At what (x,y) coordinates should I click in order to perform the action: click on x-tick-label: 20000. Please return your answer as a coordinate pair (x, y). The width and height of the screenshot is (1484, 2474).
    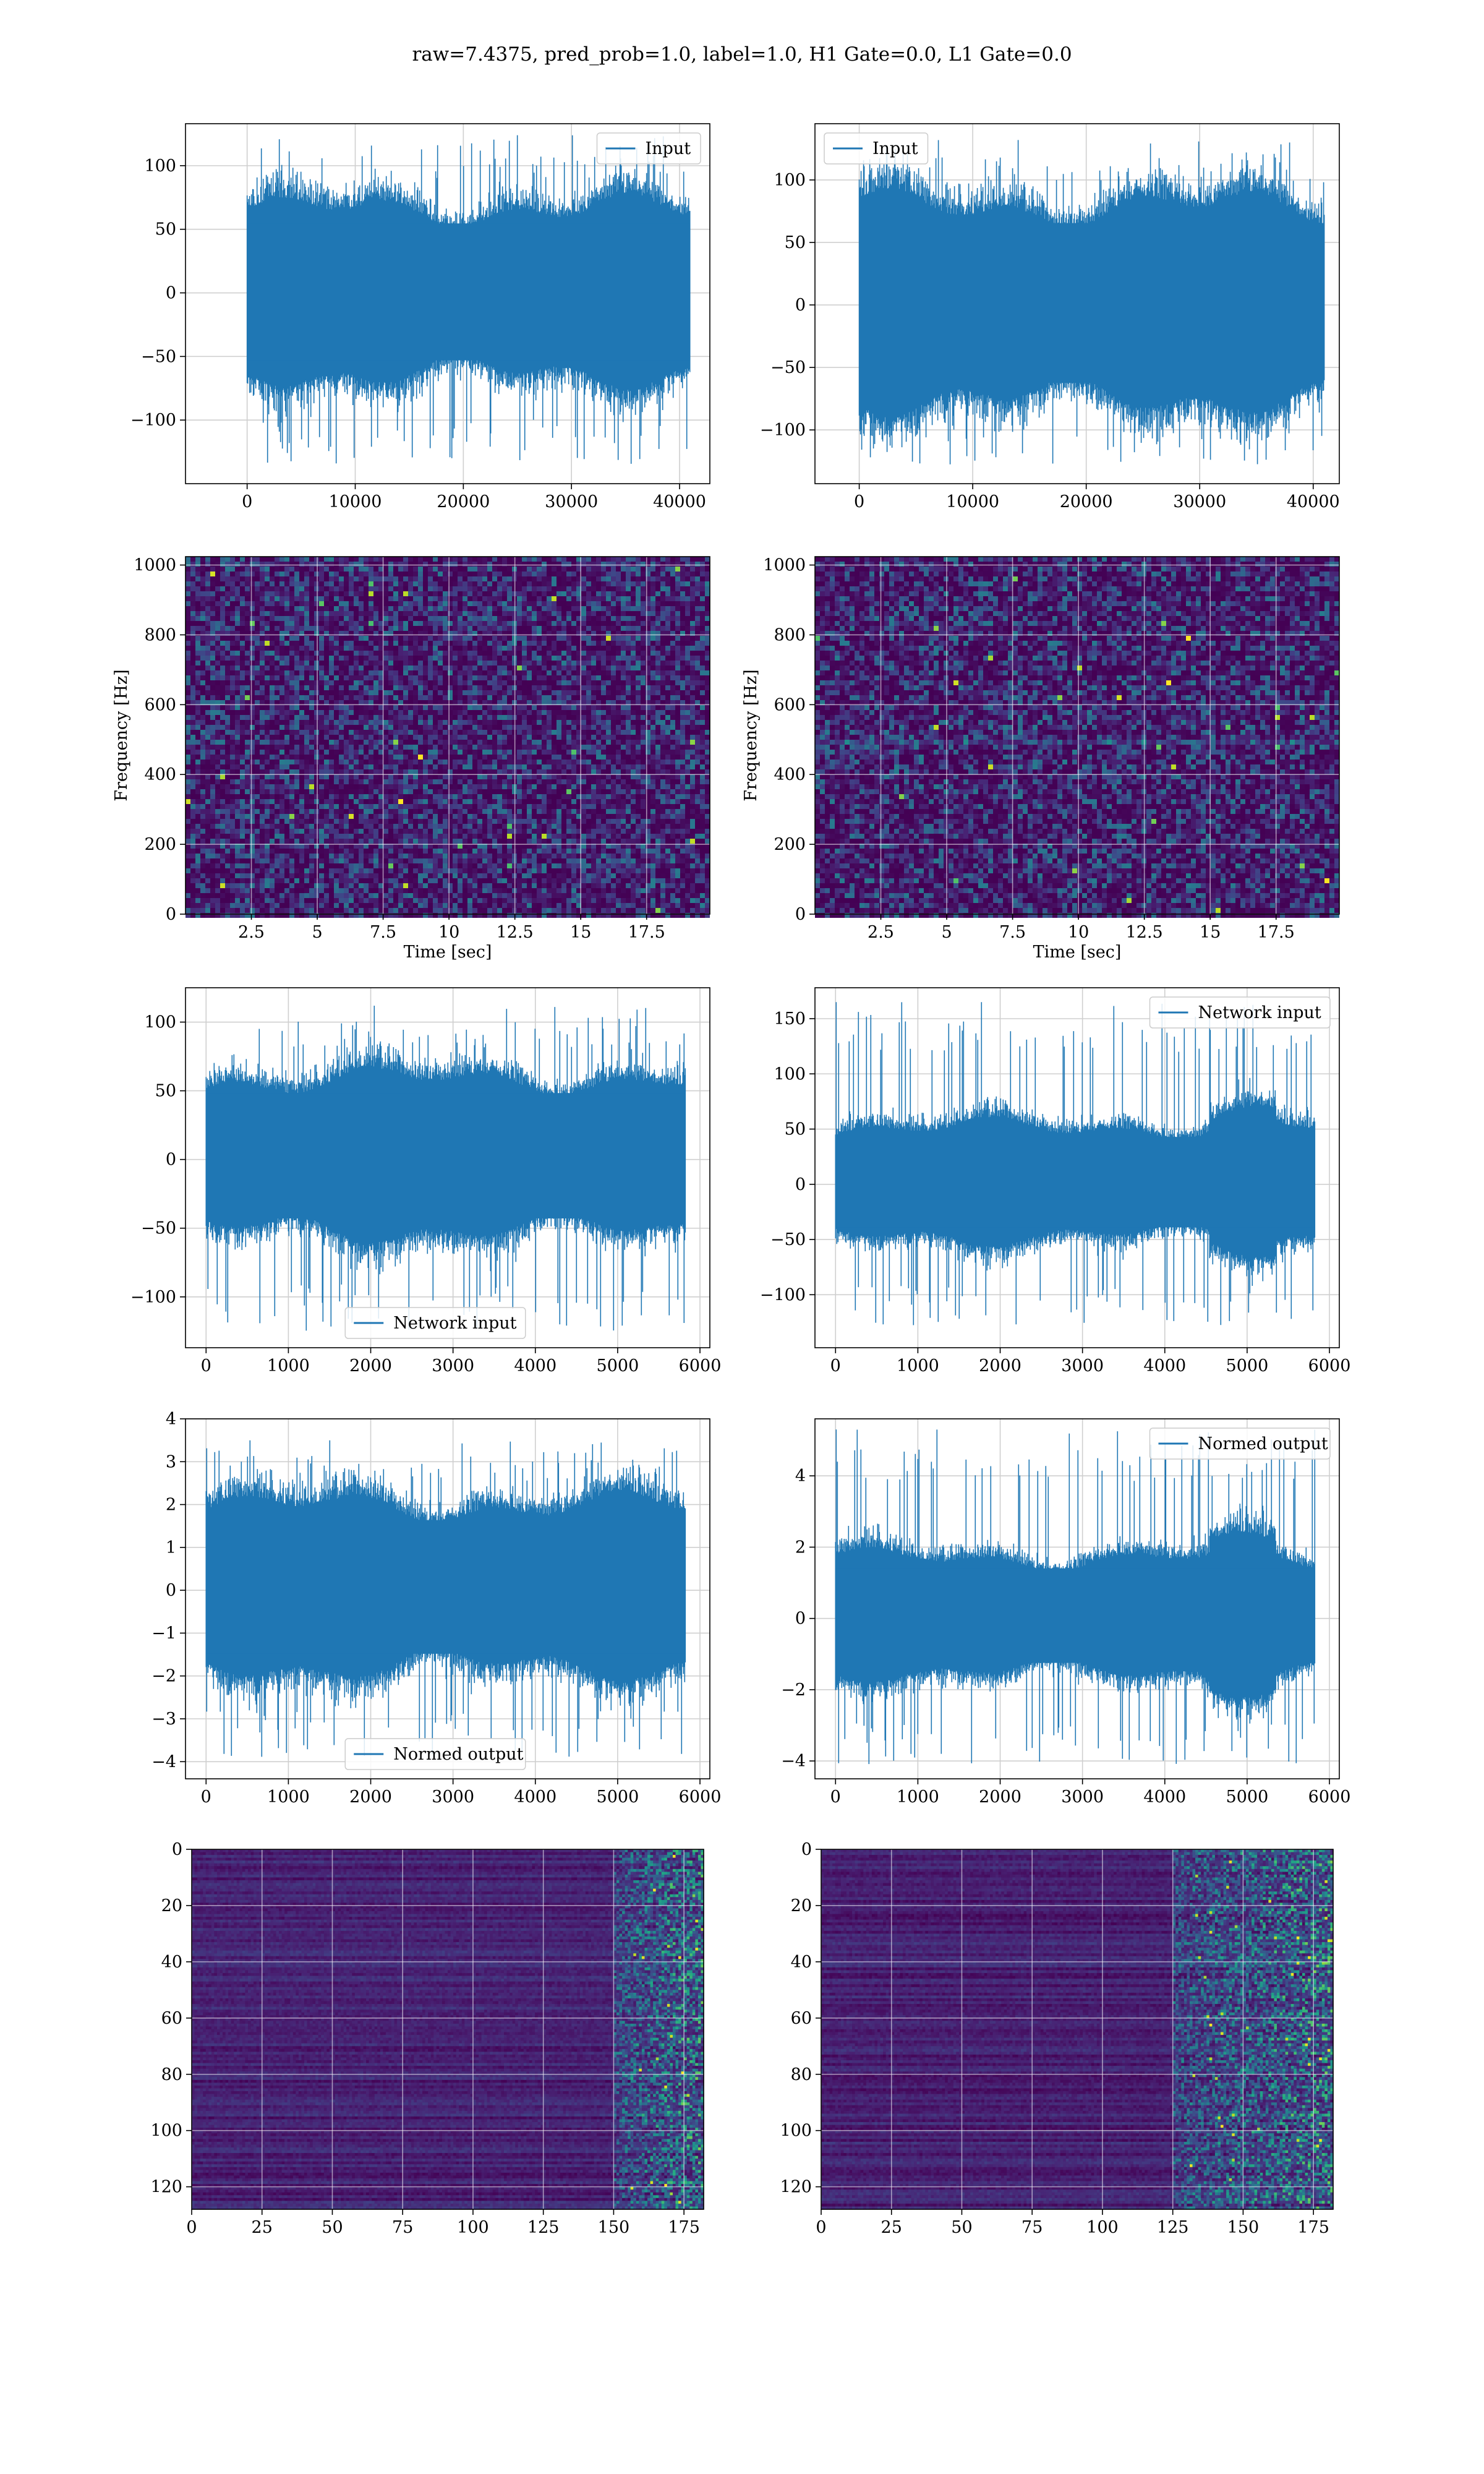
    Looking at the image, I should click on (1086, 501).